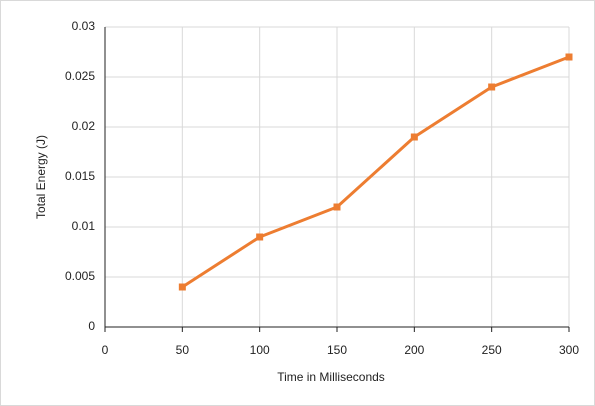 The height and width of the screenshot is (406, 595). What do you see at coordinates (414, 350) in the screenshot?
I see `x-tick-label: 200` at bounding box center [414, 350].